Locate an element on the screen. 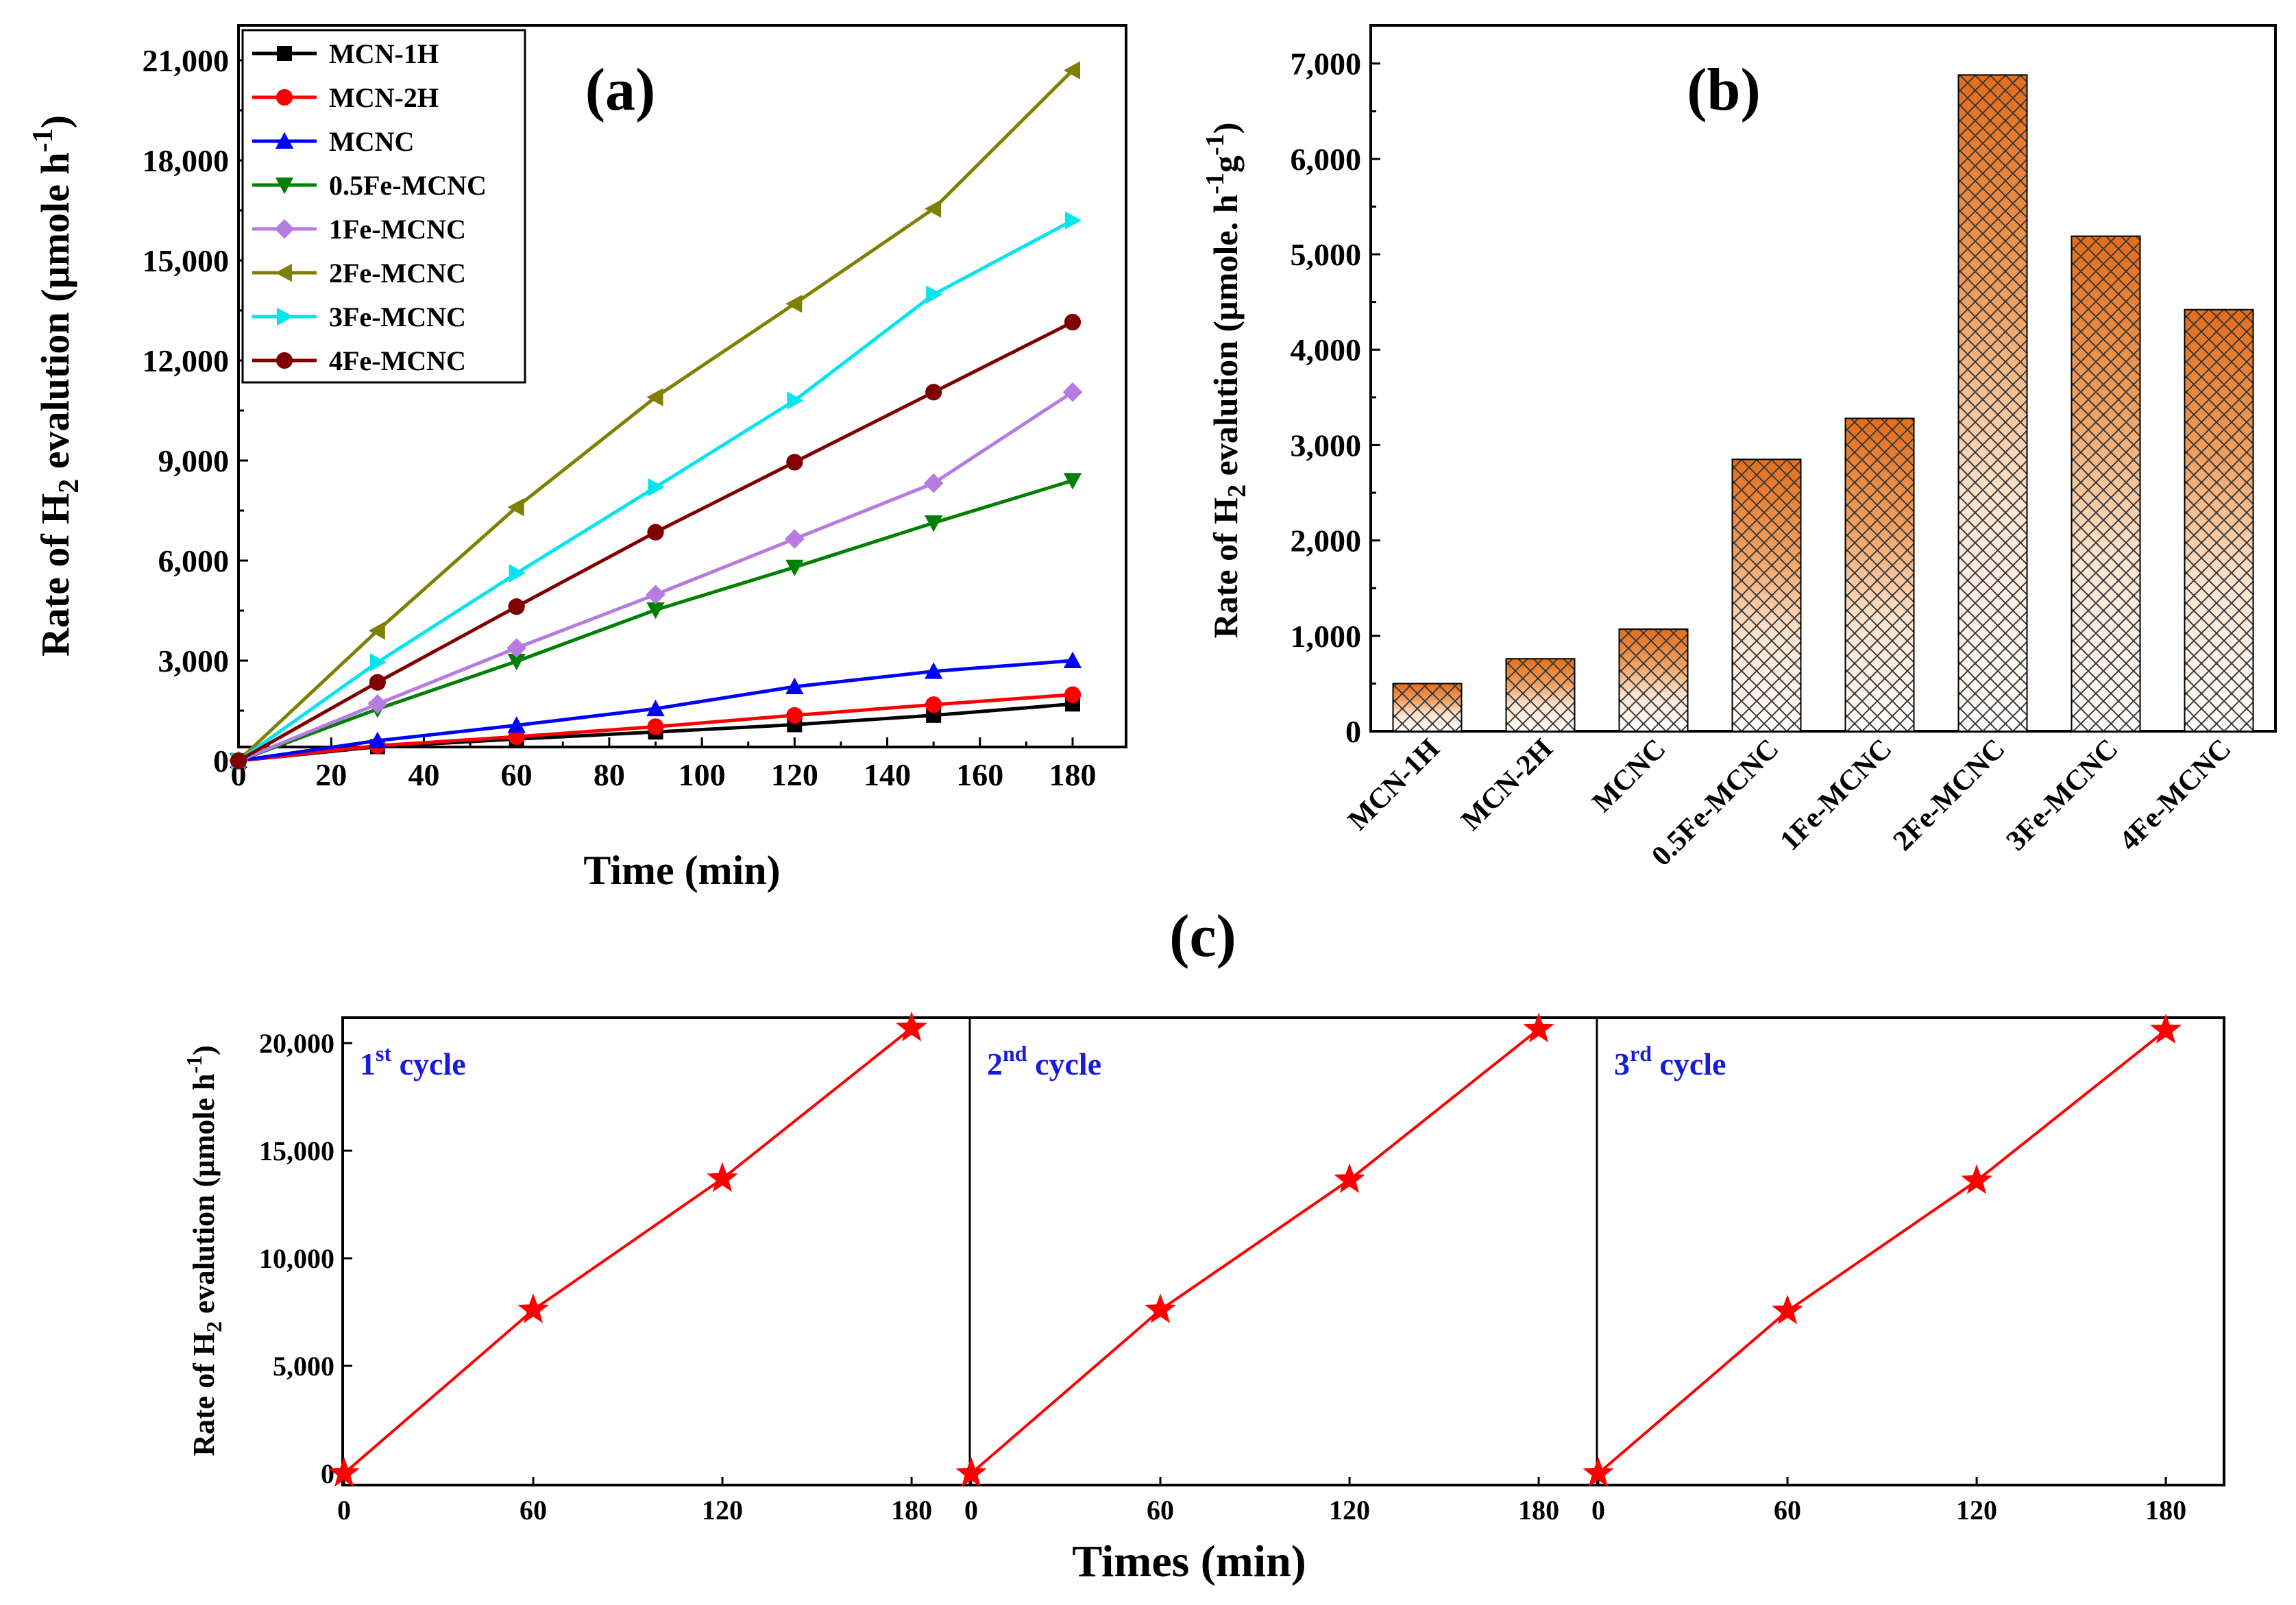  cycle-number: 2 is located at coordinates (995, 1063).